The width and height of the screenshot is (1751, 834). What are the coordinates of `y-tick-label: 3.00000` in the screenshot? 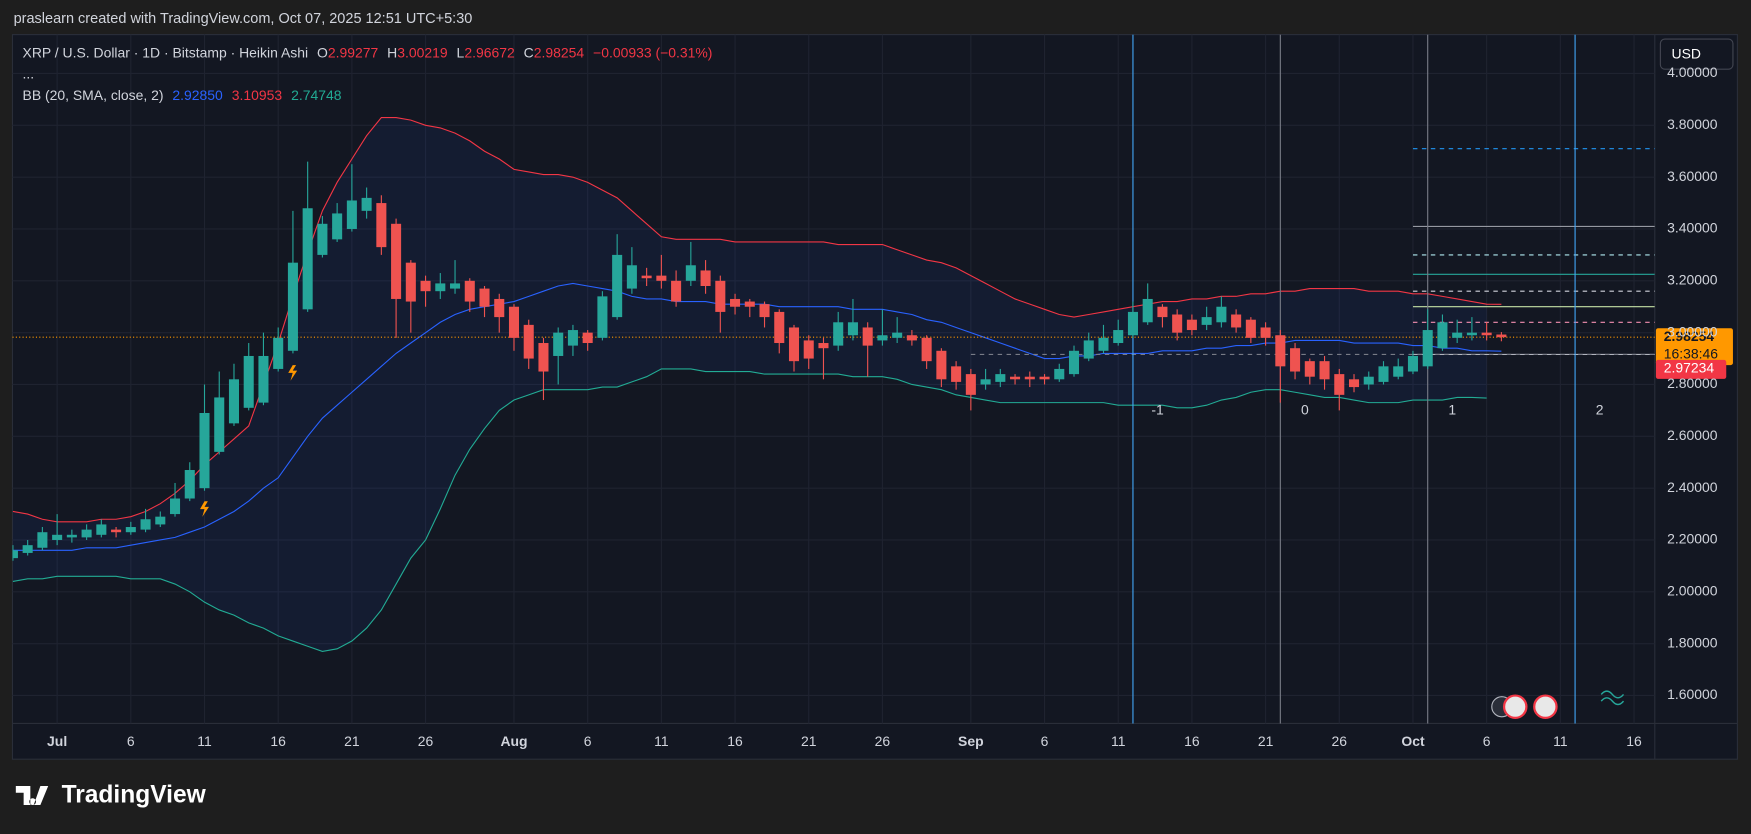 It's located at (1692, 331).